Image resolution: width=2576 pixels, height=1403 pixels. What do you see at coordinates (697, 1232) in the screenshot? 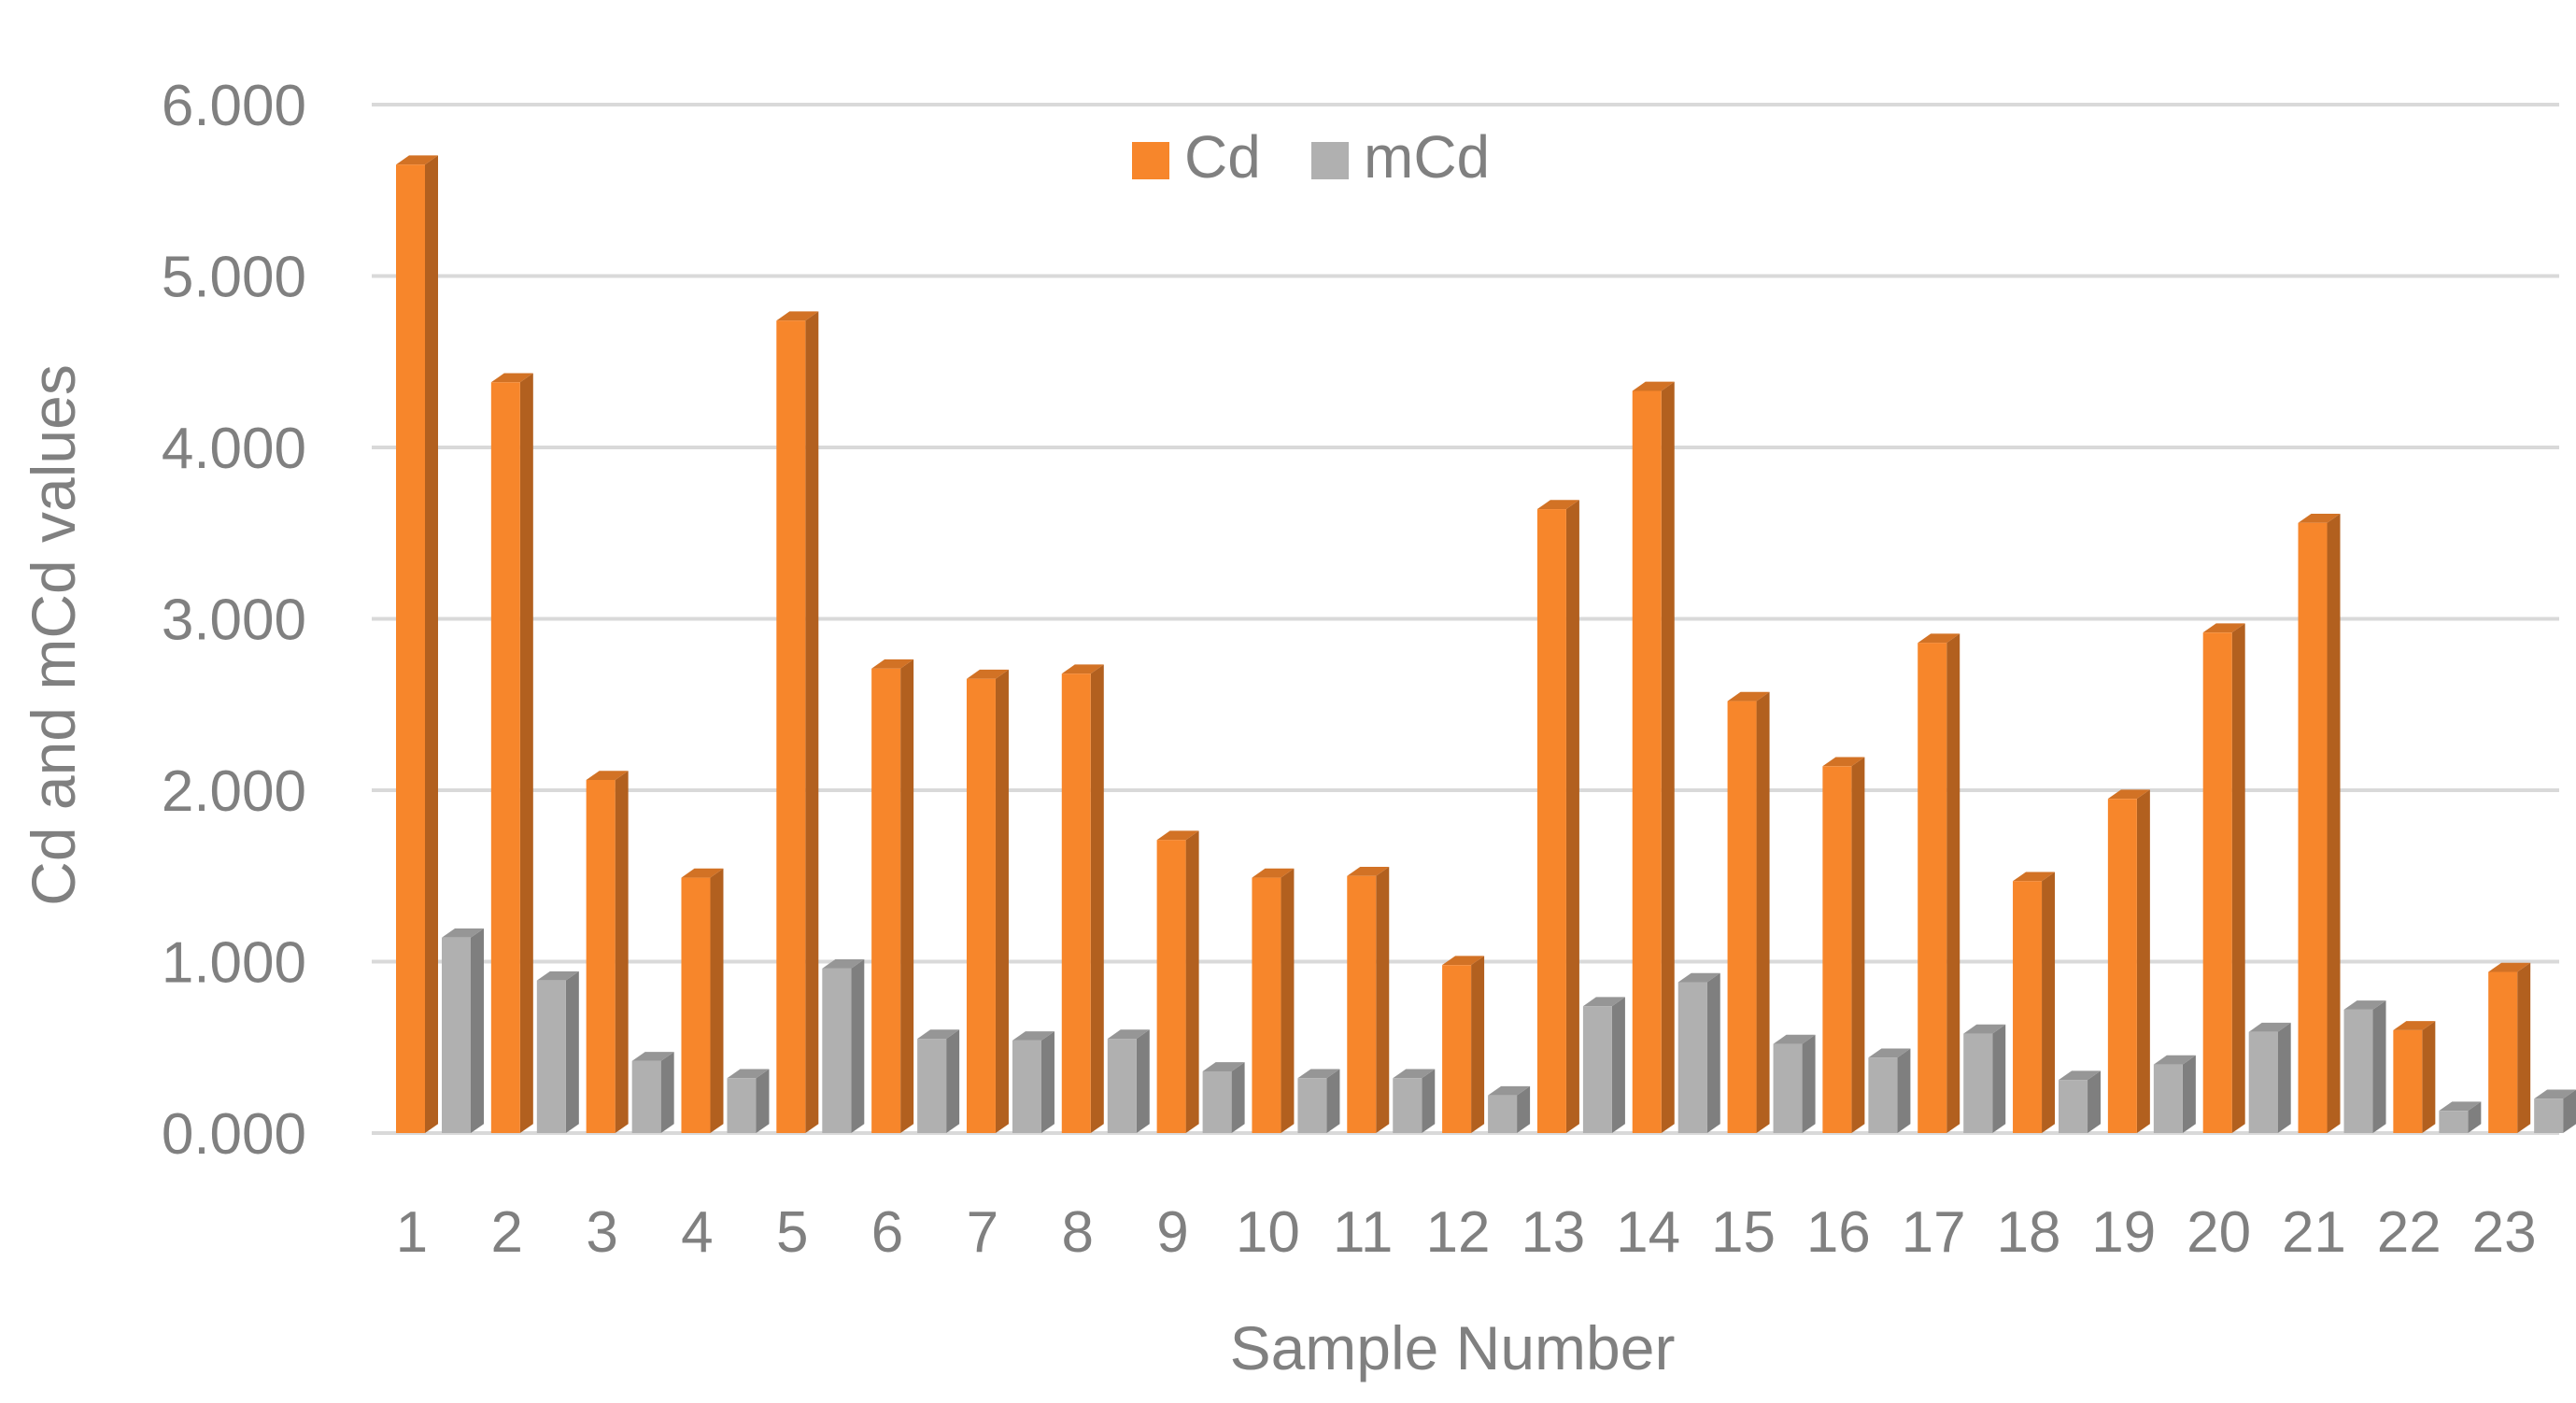
I see `x-tick-label: 4` at bounding box center [697, 1232].